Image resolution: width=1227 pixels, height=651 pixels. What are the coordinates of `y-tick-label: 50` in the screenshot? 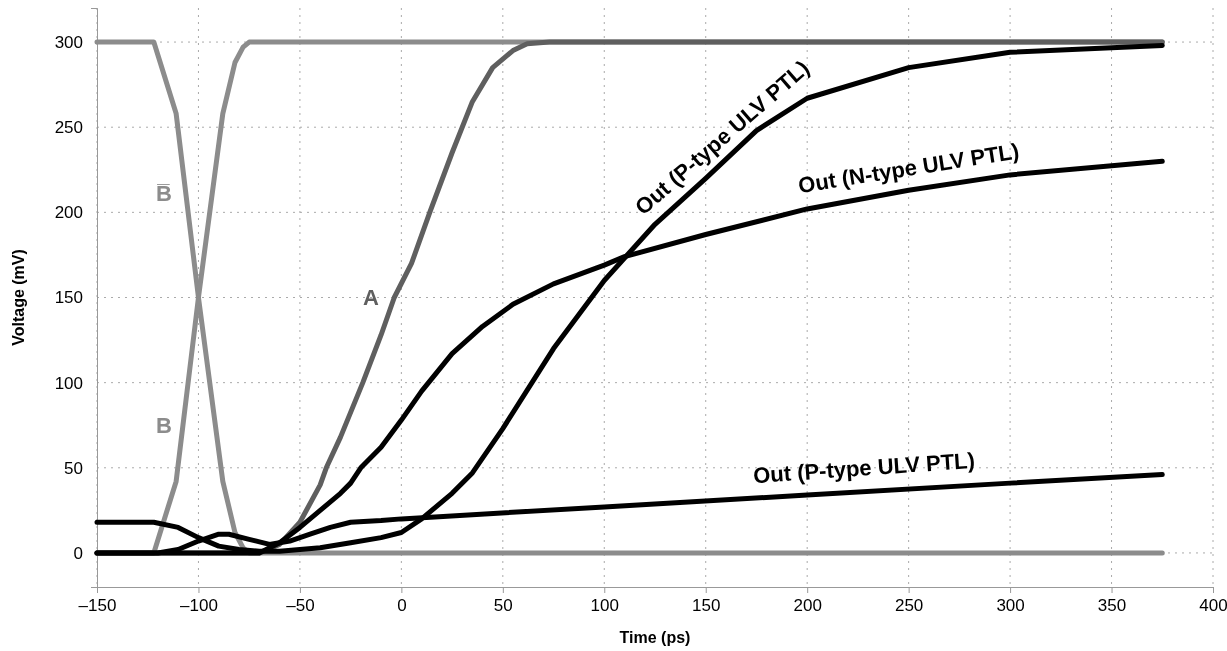 It's located at (73, 468).